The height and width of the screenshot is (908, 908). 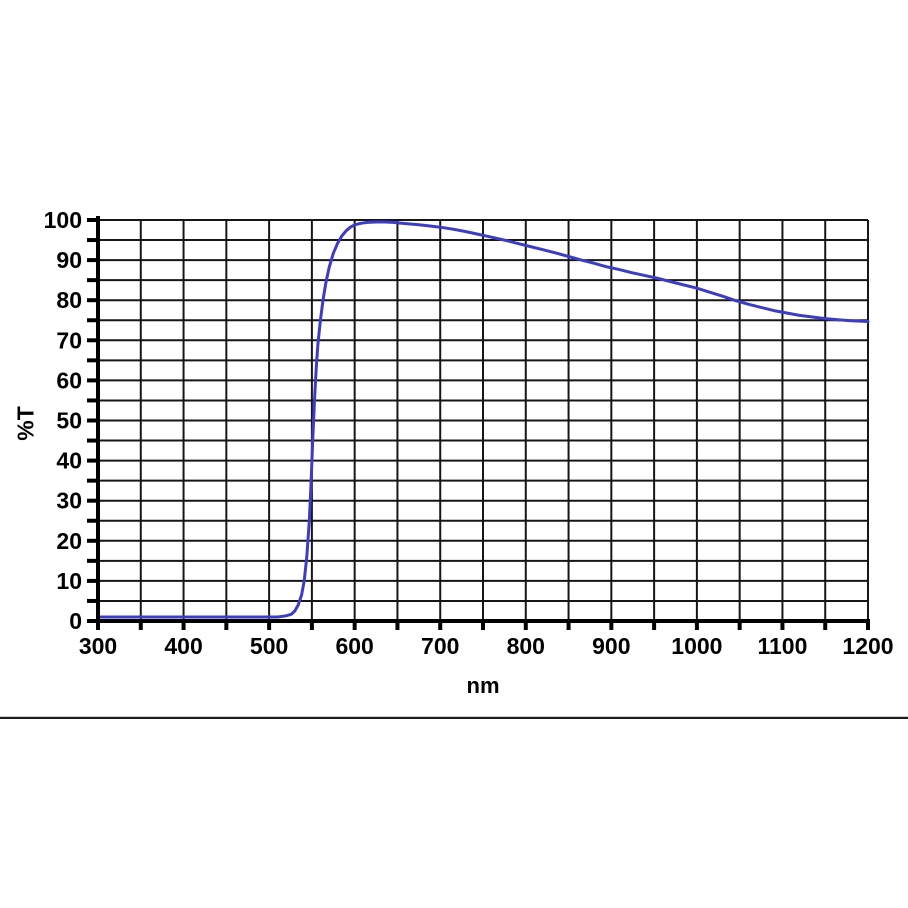 I want to click on y-tick-label: 60, so click(x=69, y=380).